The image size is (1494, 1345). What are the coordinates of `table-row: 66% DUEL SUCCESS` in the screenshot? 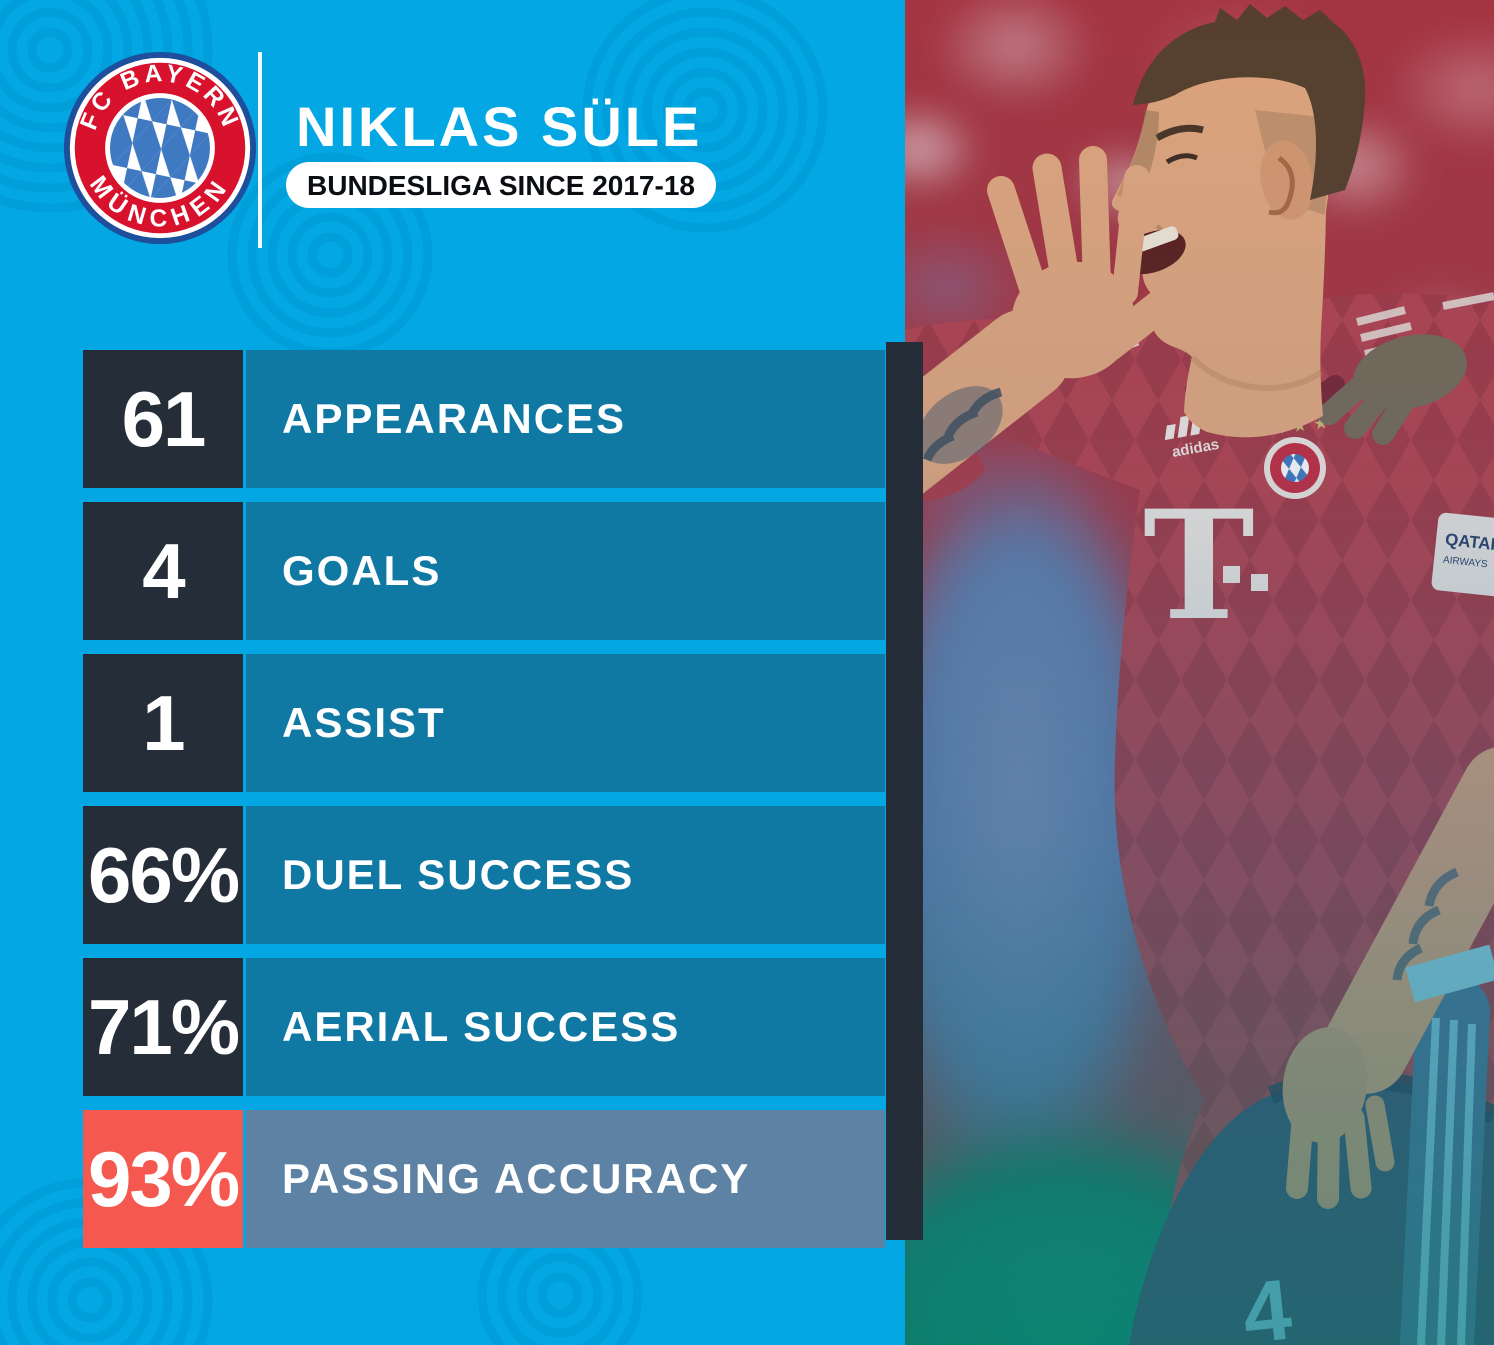 It's located at (484, 875).